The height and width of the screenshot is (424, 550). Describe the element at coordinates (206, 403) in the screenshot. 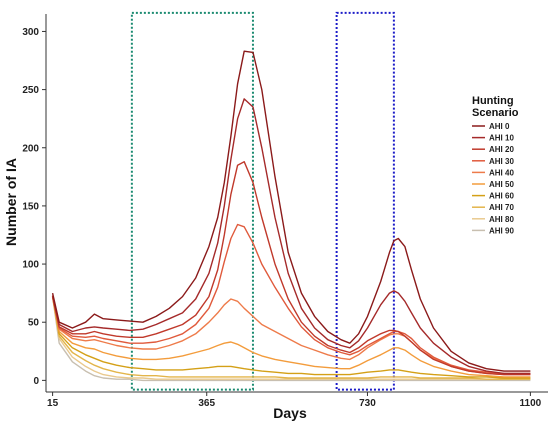

I see `x-tick-label: 365` at that location.